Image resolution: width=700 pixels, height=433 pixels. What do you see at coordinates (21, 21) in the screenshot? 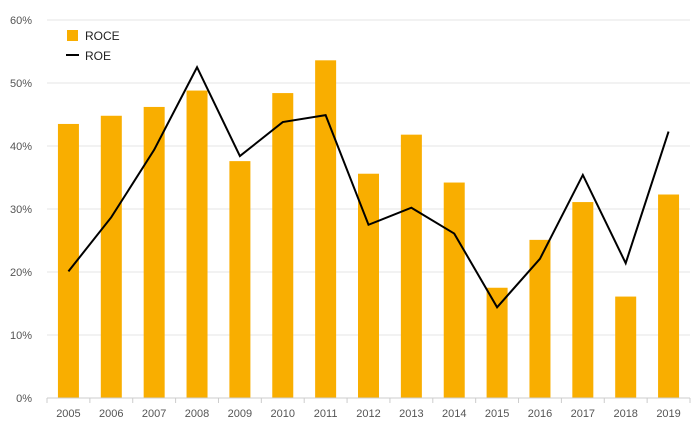
I see `y-tick-label: 60%` at bounding box center [21, 21].